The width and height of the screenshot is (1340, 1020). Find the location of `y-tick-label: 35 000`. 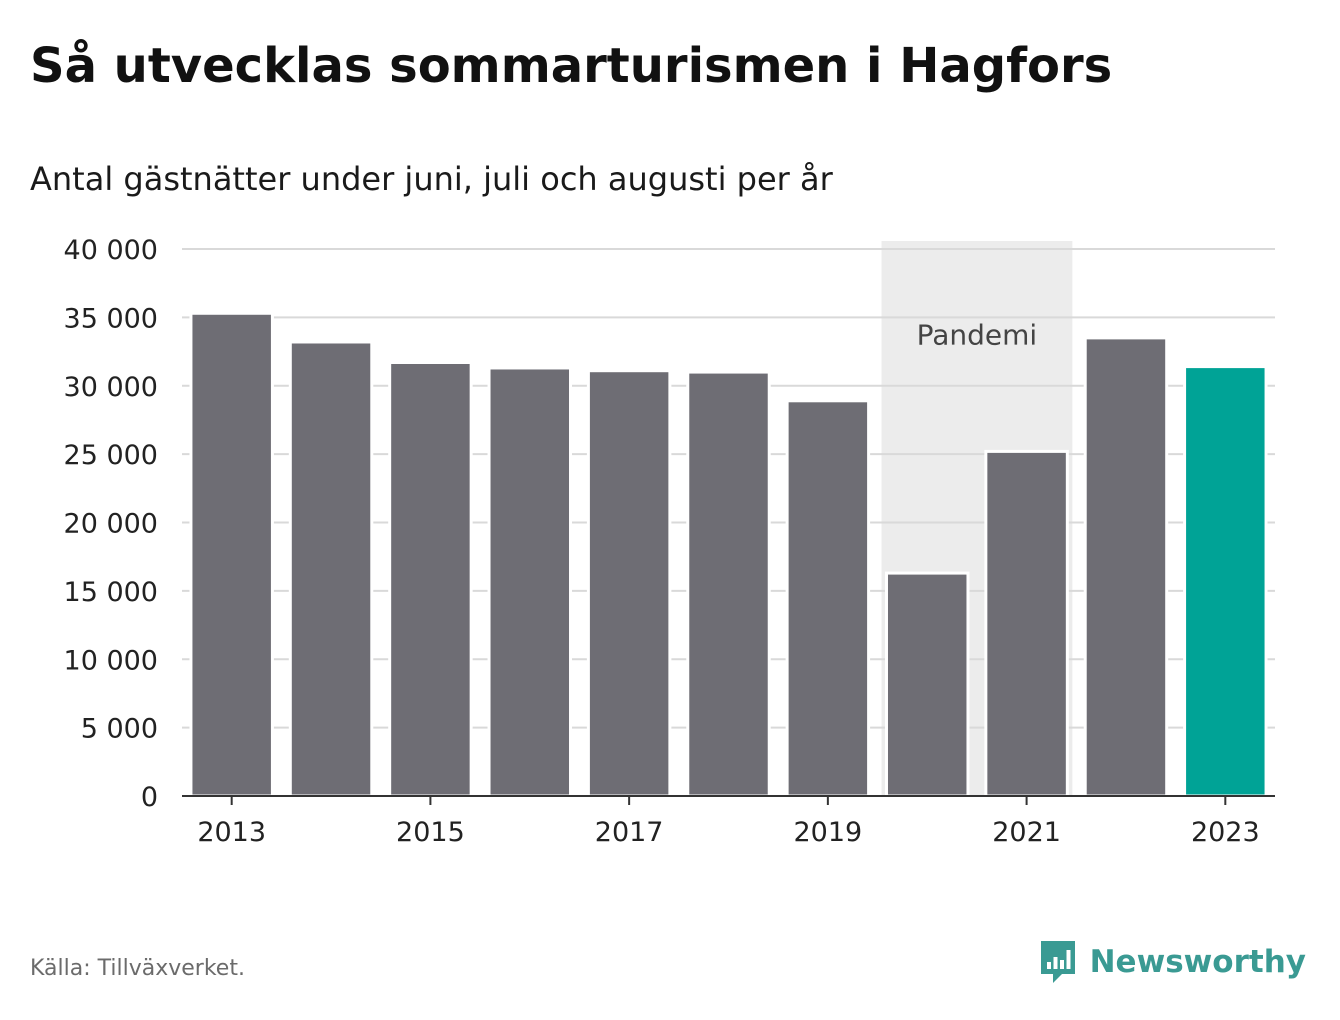

y-tick-label: 35 000 is located at coordinates (111, 318).